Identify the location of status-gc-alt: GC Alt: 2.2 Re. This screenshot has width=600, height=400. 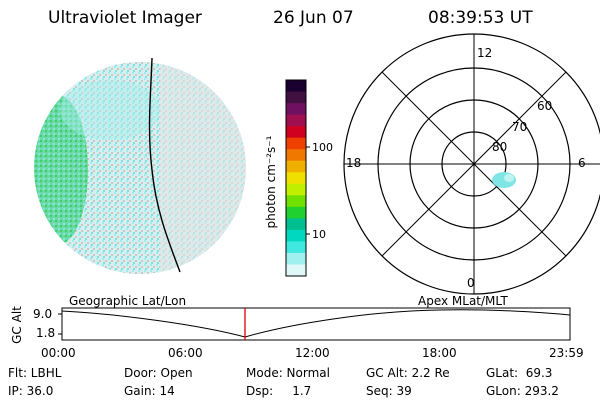
(408, 373).